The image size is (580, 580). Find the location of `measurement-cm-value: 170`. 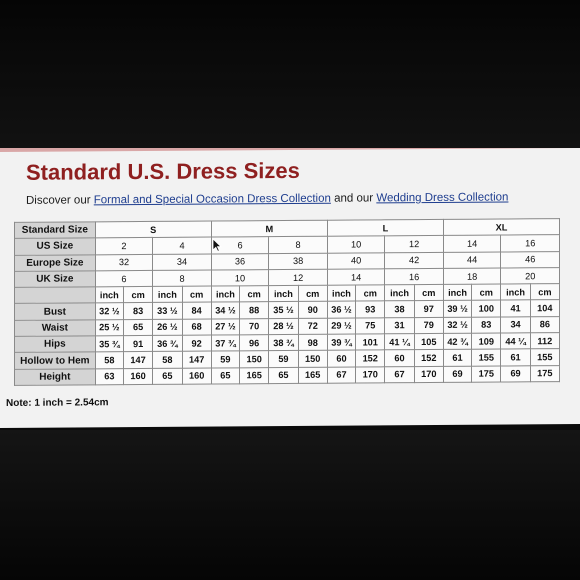

measurement-cm-value: 170 is located at coordinates (370, 374).